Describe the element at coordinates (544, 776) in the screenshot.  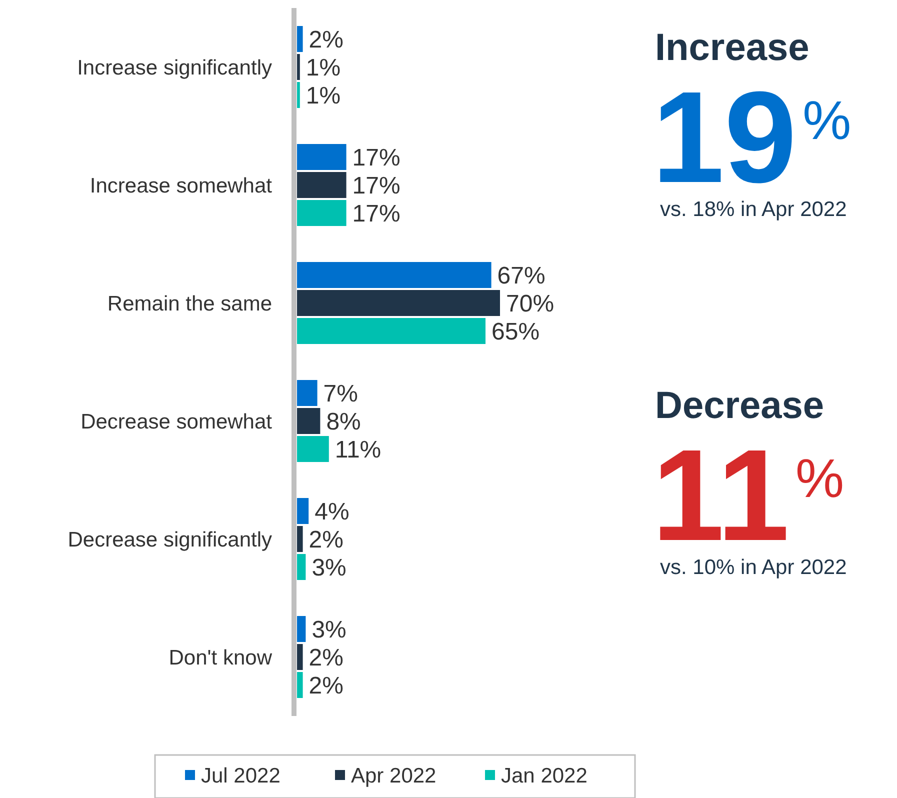
I see `legend-label: Jan 2022` at that location.